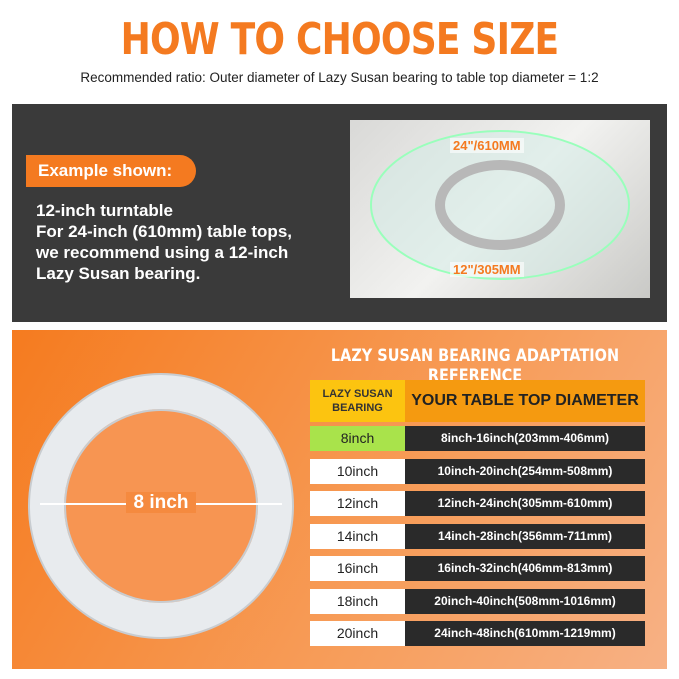  I want to click on table-row: 12inch 12inch-24inch(305mm-610mm), so click(477, 503).